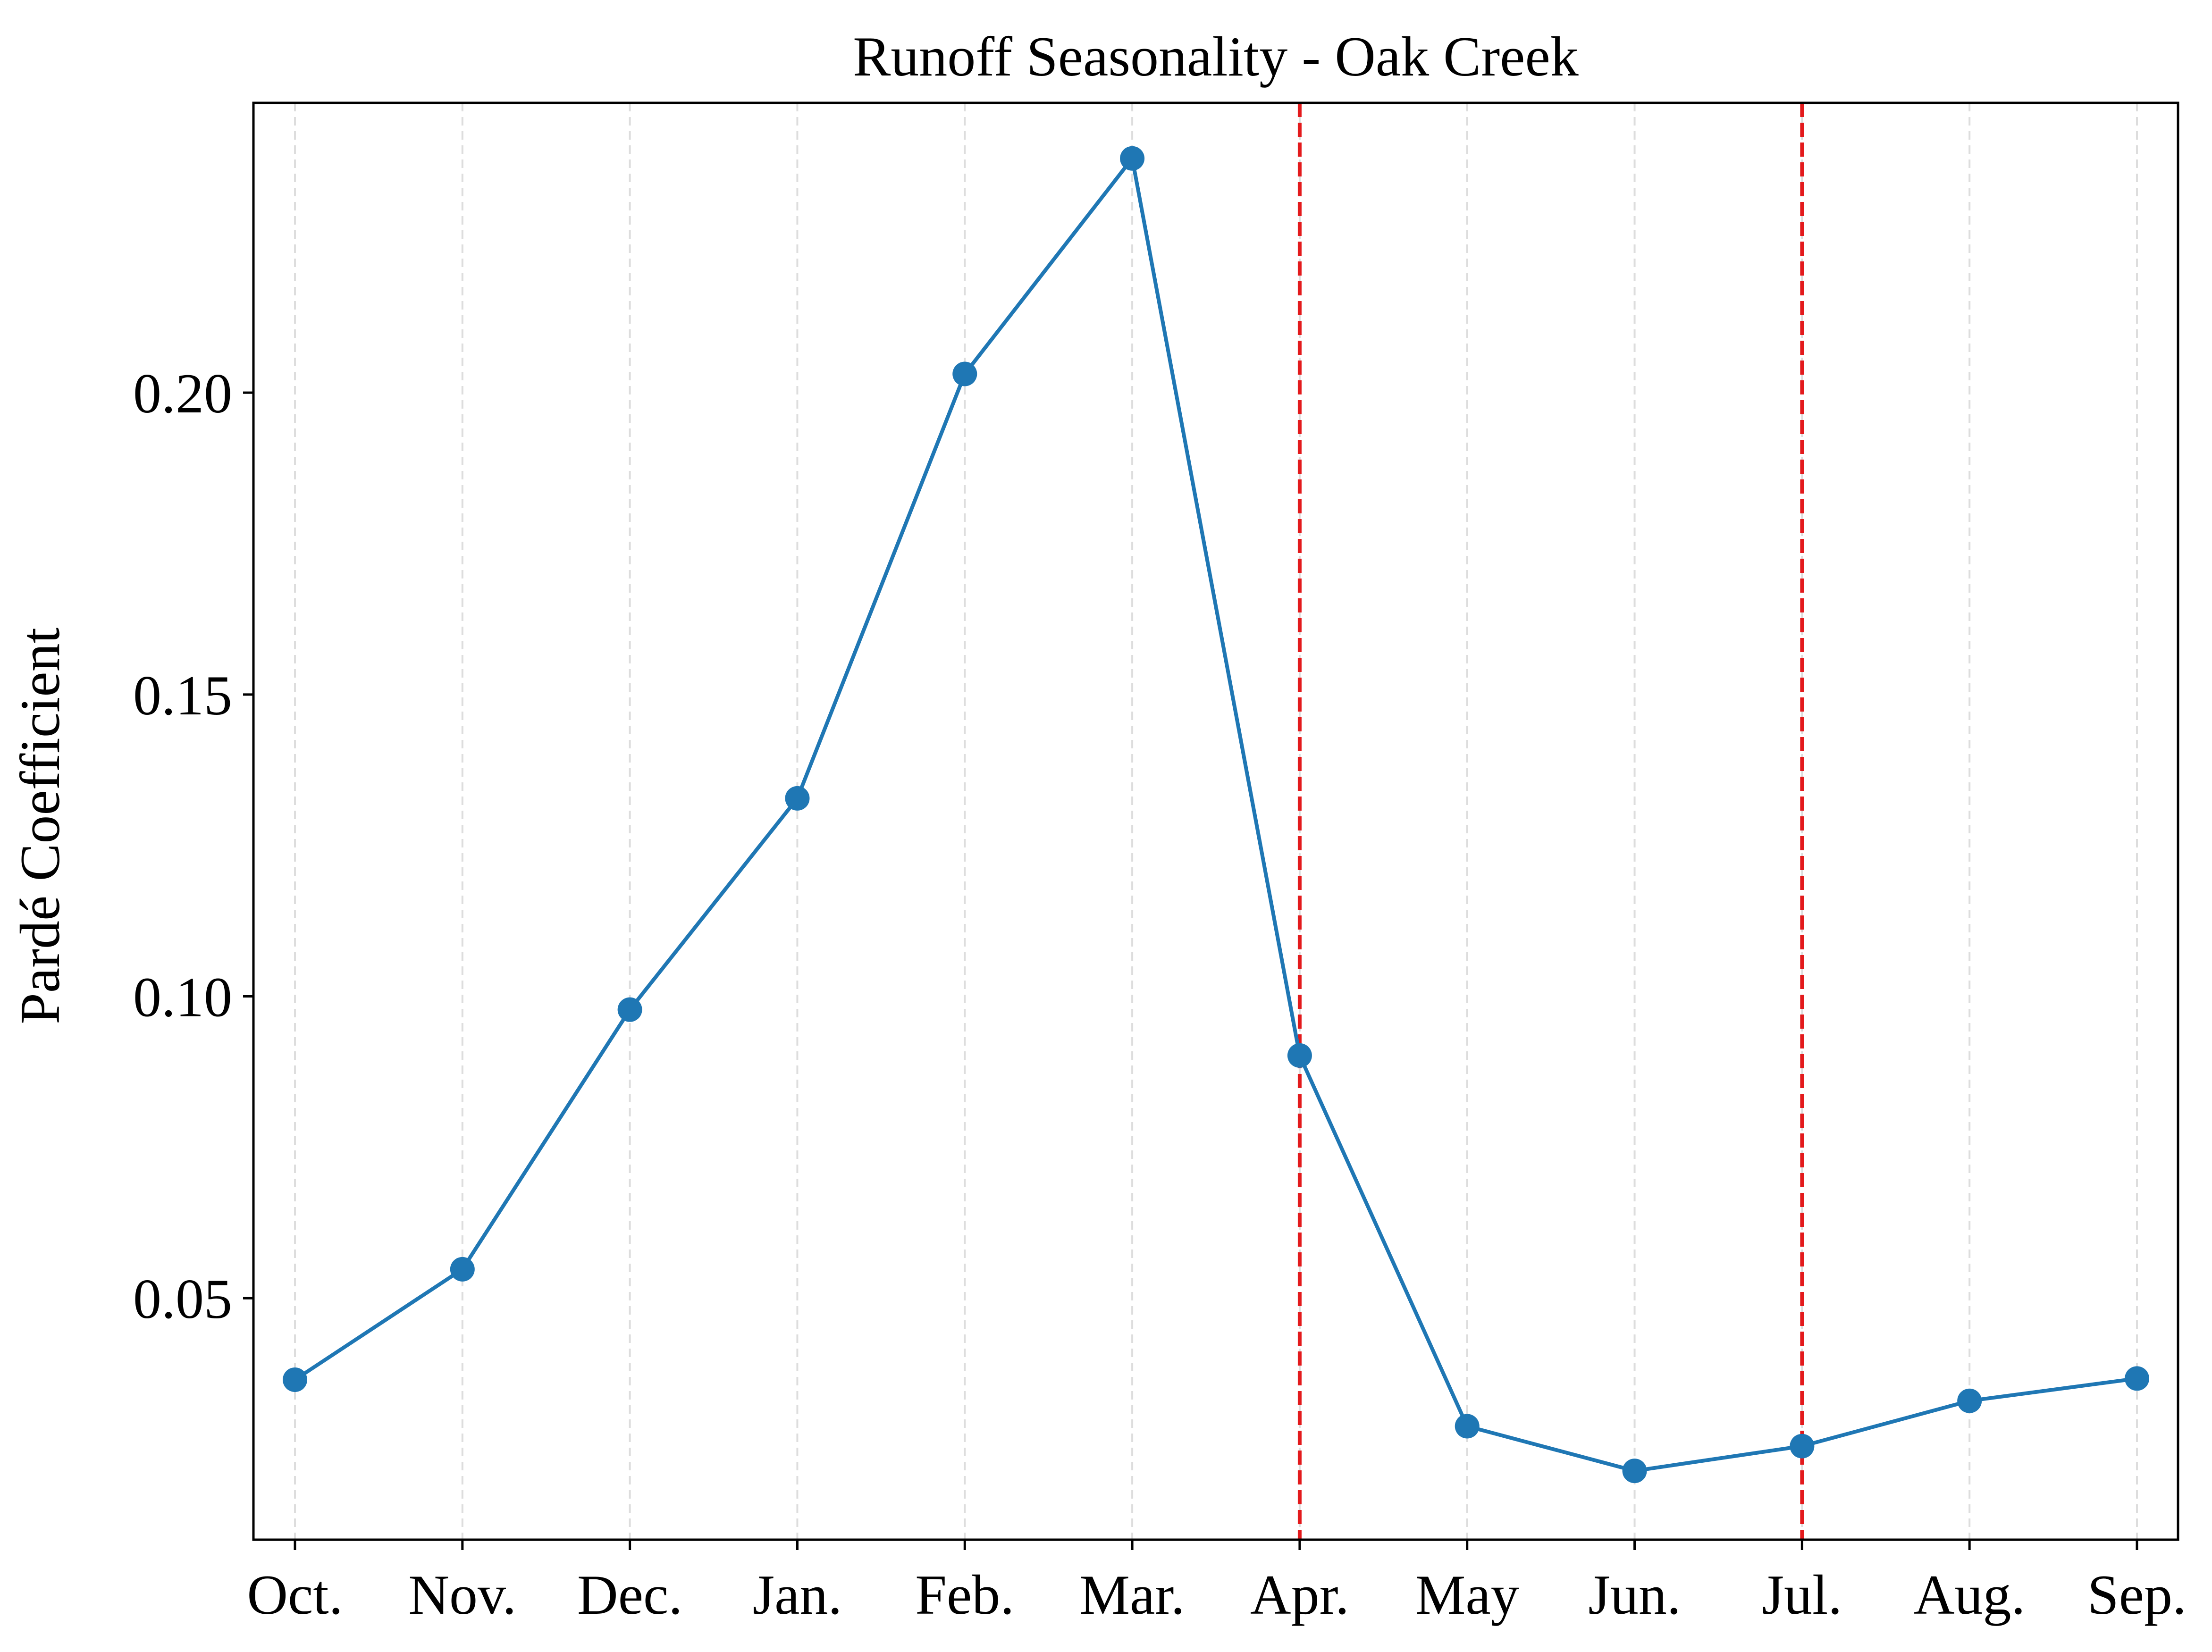 The height and width of the screenshot is (1652, 2212). What do you see at coordinates (2137, 1594) in the screenshot?
I see `x-tick-label: Sep.` at bounding box center [2137, 1594].